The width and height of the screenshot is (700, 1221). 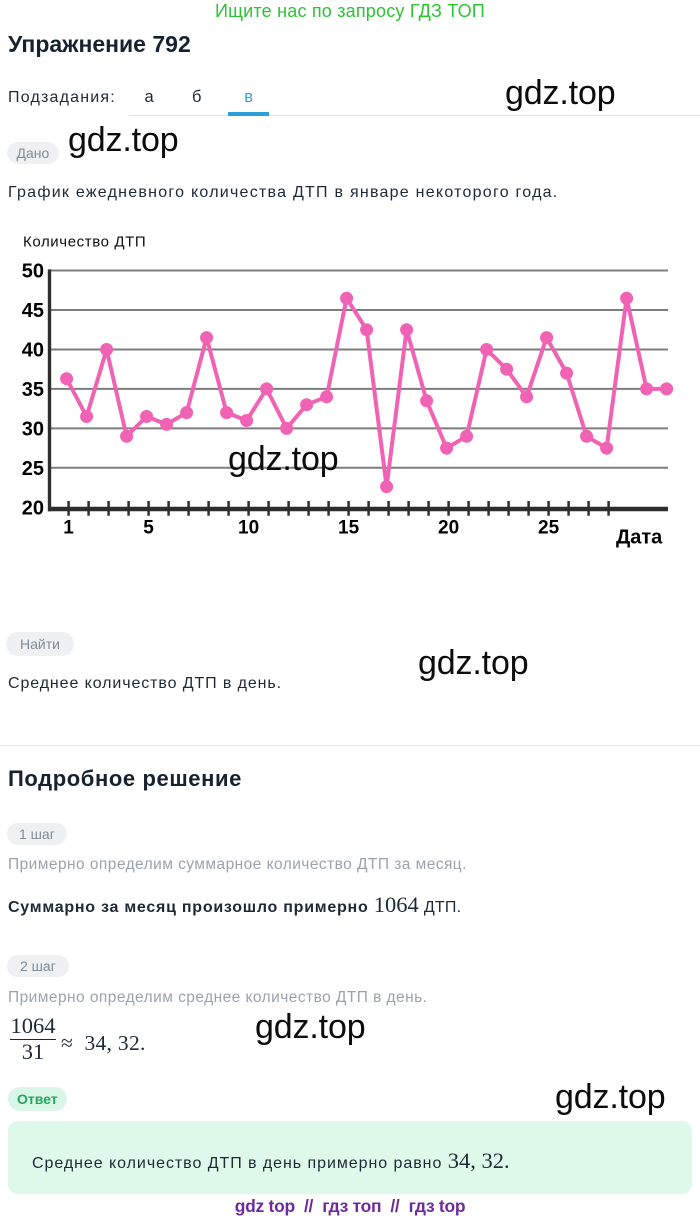 I want to click on svg-text: 40, so click(x=33, y=351).